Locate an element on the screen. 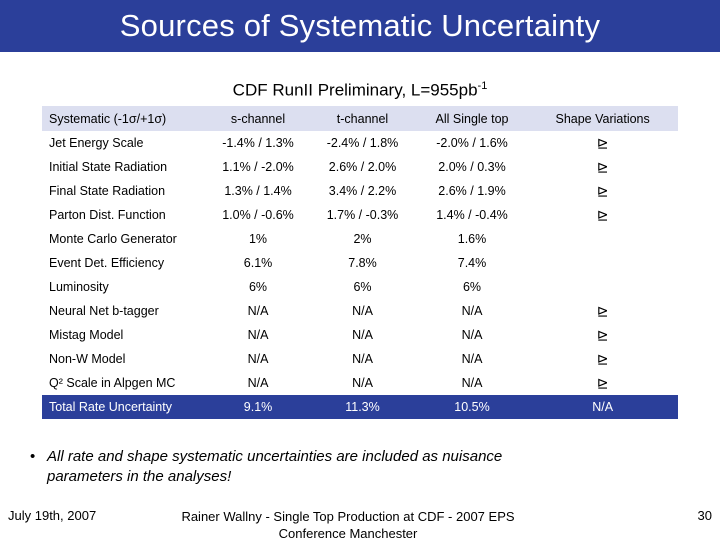 Image resolution: width=720 pixels, height=542 pixels. s-channel-value: -1.4% / 1.3% is located at coordinates (258, 143).